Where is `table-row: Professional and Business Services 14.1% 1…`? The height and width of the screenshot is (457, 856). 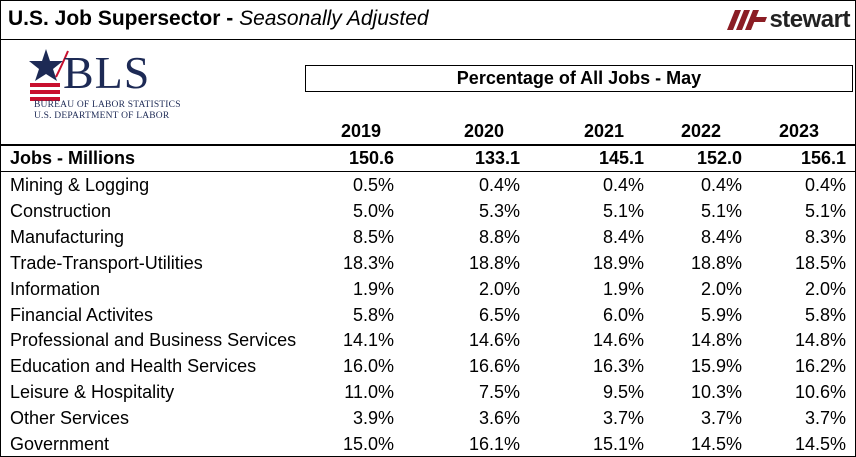 table-row: Professional and Business Services 14.1% 1… is located at coordinates (428, 340).